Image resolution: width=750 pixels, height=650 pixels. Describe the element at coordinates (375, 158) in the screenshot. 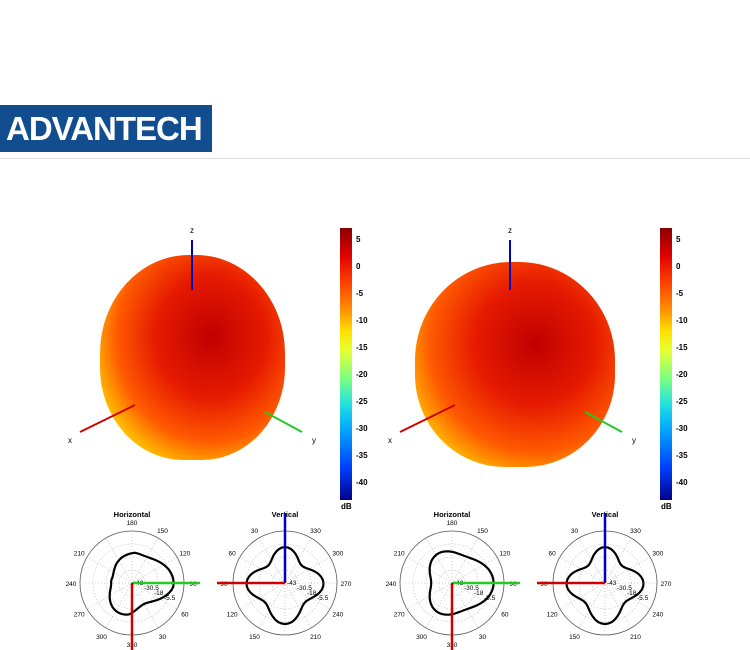

I see `divider` at that location.